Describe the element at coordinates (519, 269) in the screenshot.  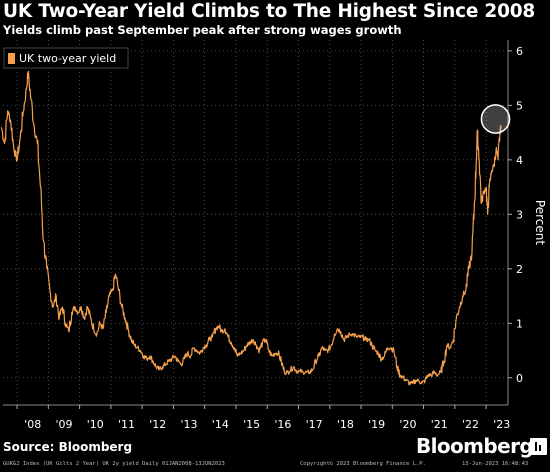
I see `y-tick-label: 2` at that location.